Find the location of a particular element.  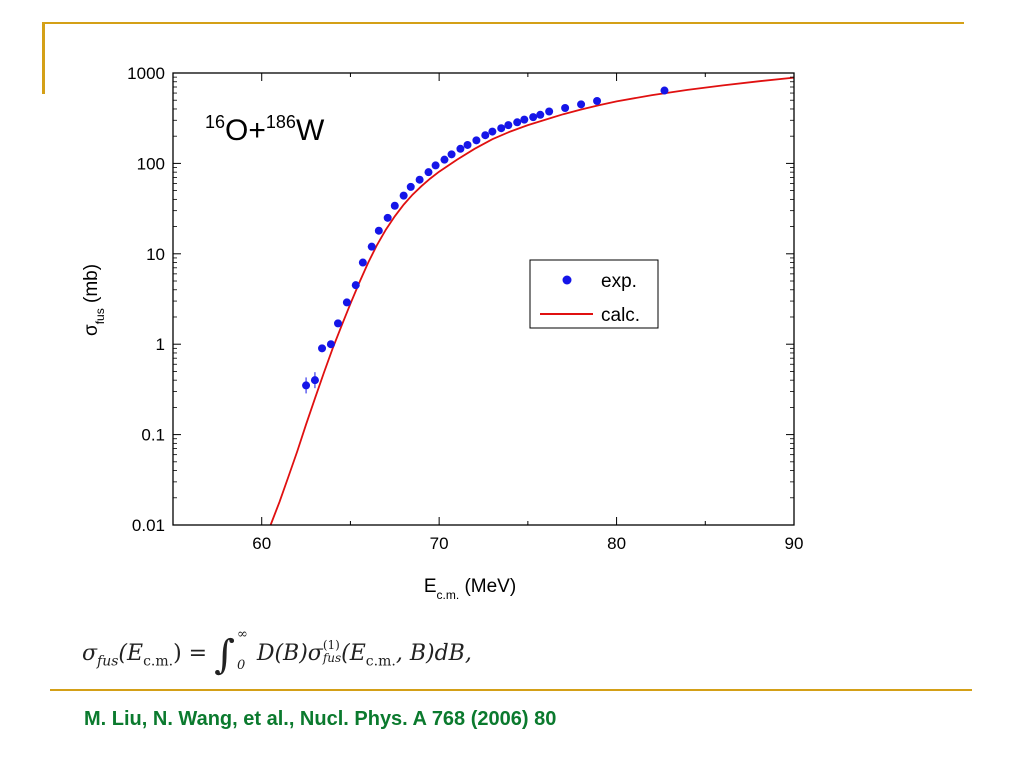

legend-box is located at coordinates (594, 294).